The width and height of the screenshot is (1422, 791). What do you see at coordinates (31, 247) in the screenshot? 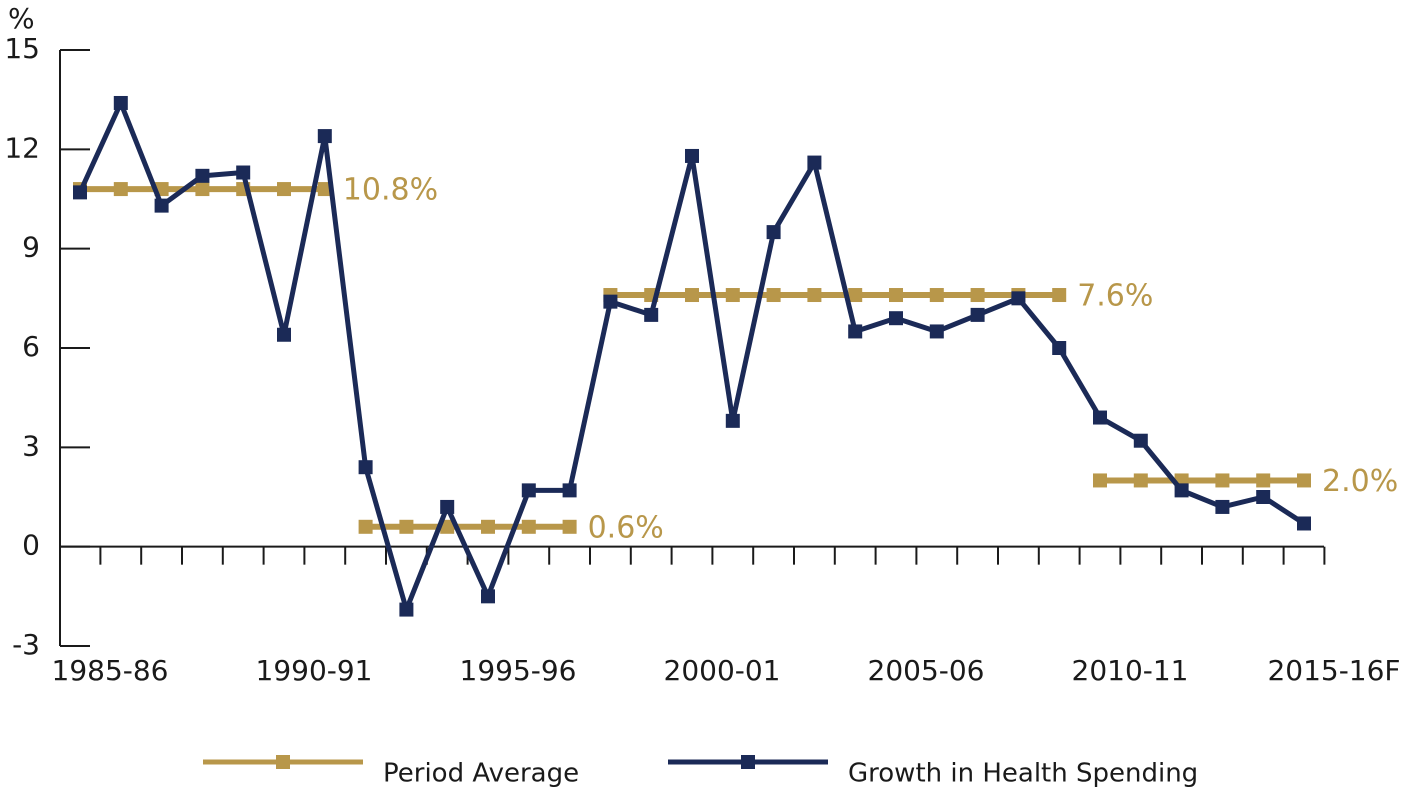
I see `y-tick-label: 9` at bounding box center [31, 247].